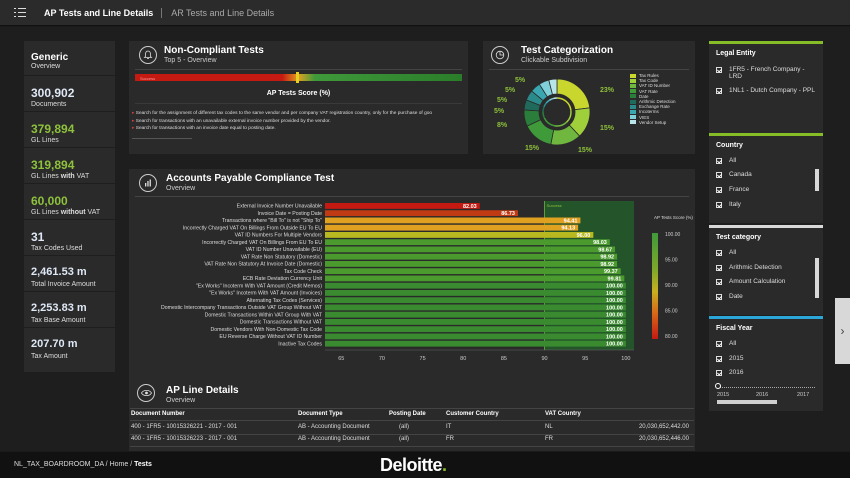 The height and width of the screenshot is (478, 850). What do you see at coordinates (747, 402) in the screenshot?
I see `horizontal-scrollbar` at bounding box center [747, 402].